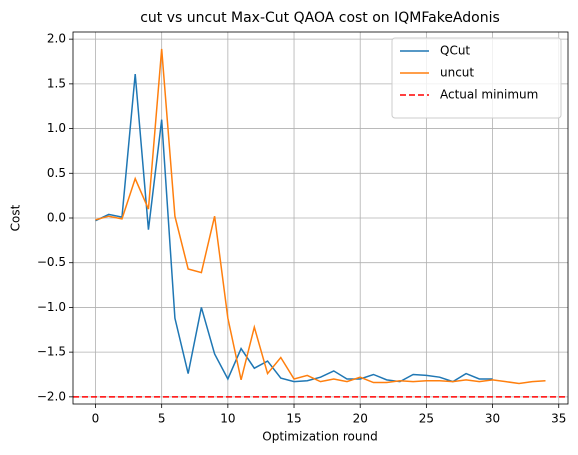 The width and height of the screenshot is (578, 455). What do you see at coordinates (51, 352) in the screenshot?
I see `y-tick-label: −1.5` at bounding box center [51, 352].